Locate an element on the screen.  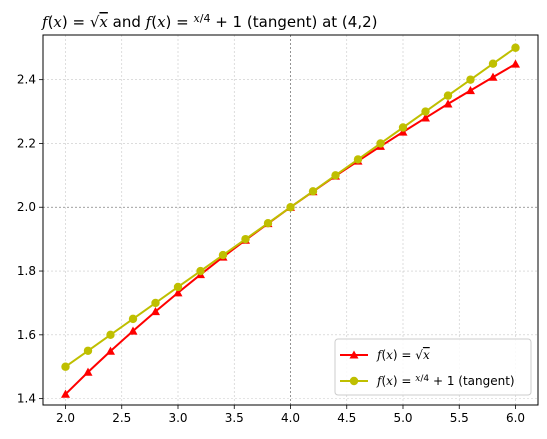
y-tick-label: 1.4 is located at coordinates (26, 399).